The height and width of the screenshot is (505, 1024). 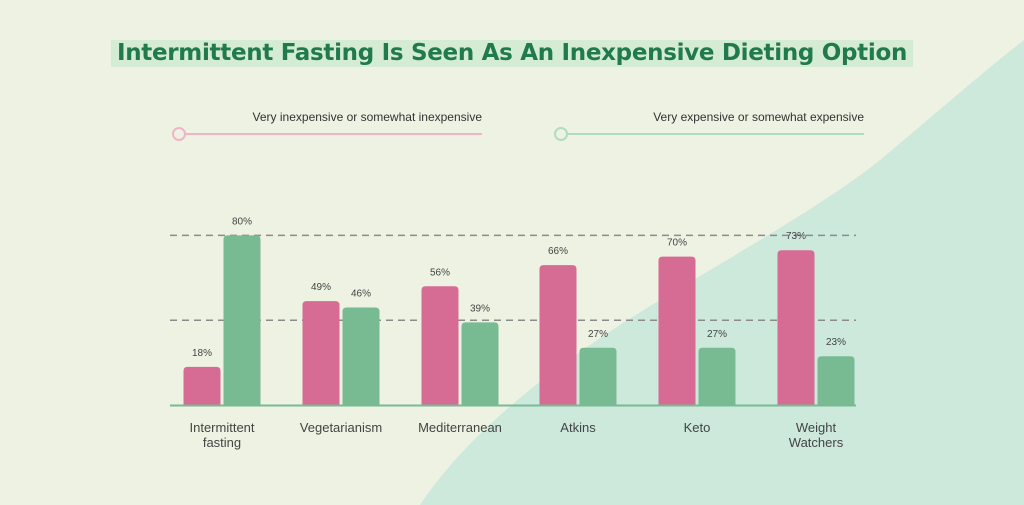 What do you see at coordinates (816, 427) in the screenshot?
I see `category-label: Weight` at bounding box center [816, 427].